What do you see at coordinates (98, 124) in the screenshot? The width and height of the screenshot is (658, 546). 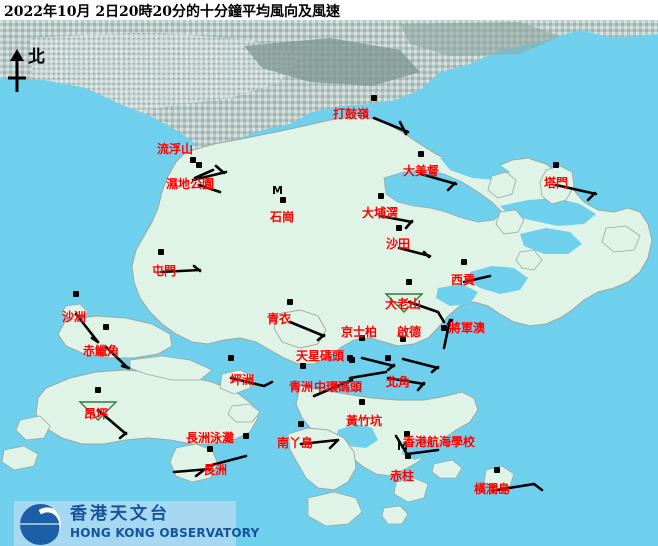 I see `deep-bay-water` at bounding box center [98, 124].